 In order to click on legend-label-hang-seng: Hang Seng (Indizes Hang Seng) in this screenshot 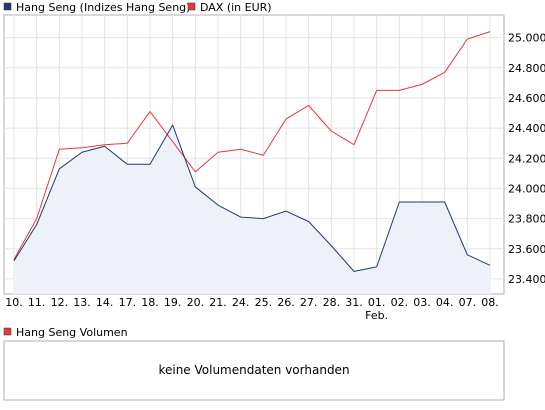, I will do `click(103, 7)`.